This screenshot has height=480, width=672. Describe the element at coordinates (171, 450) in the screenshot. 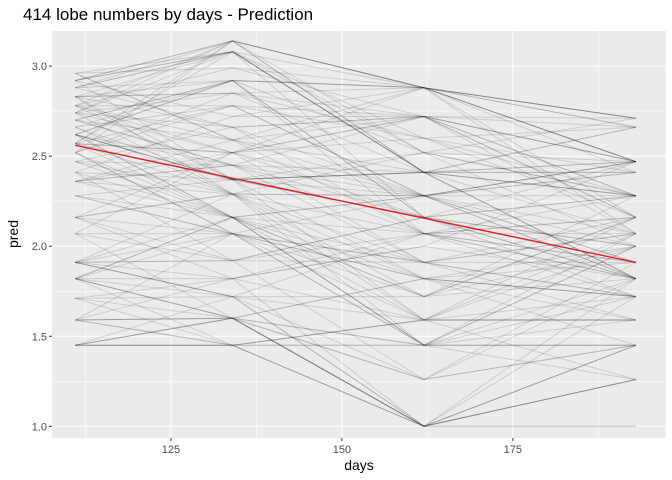

I see `x-tick-label: 125` at that location.